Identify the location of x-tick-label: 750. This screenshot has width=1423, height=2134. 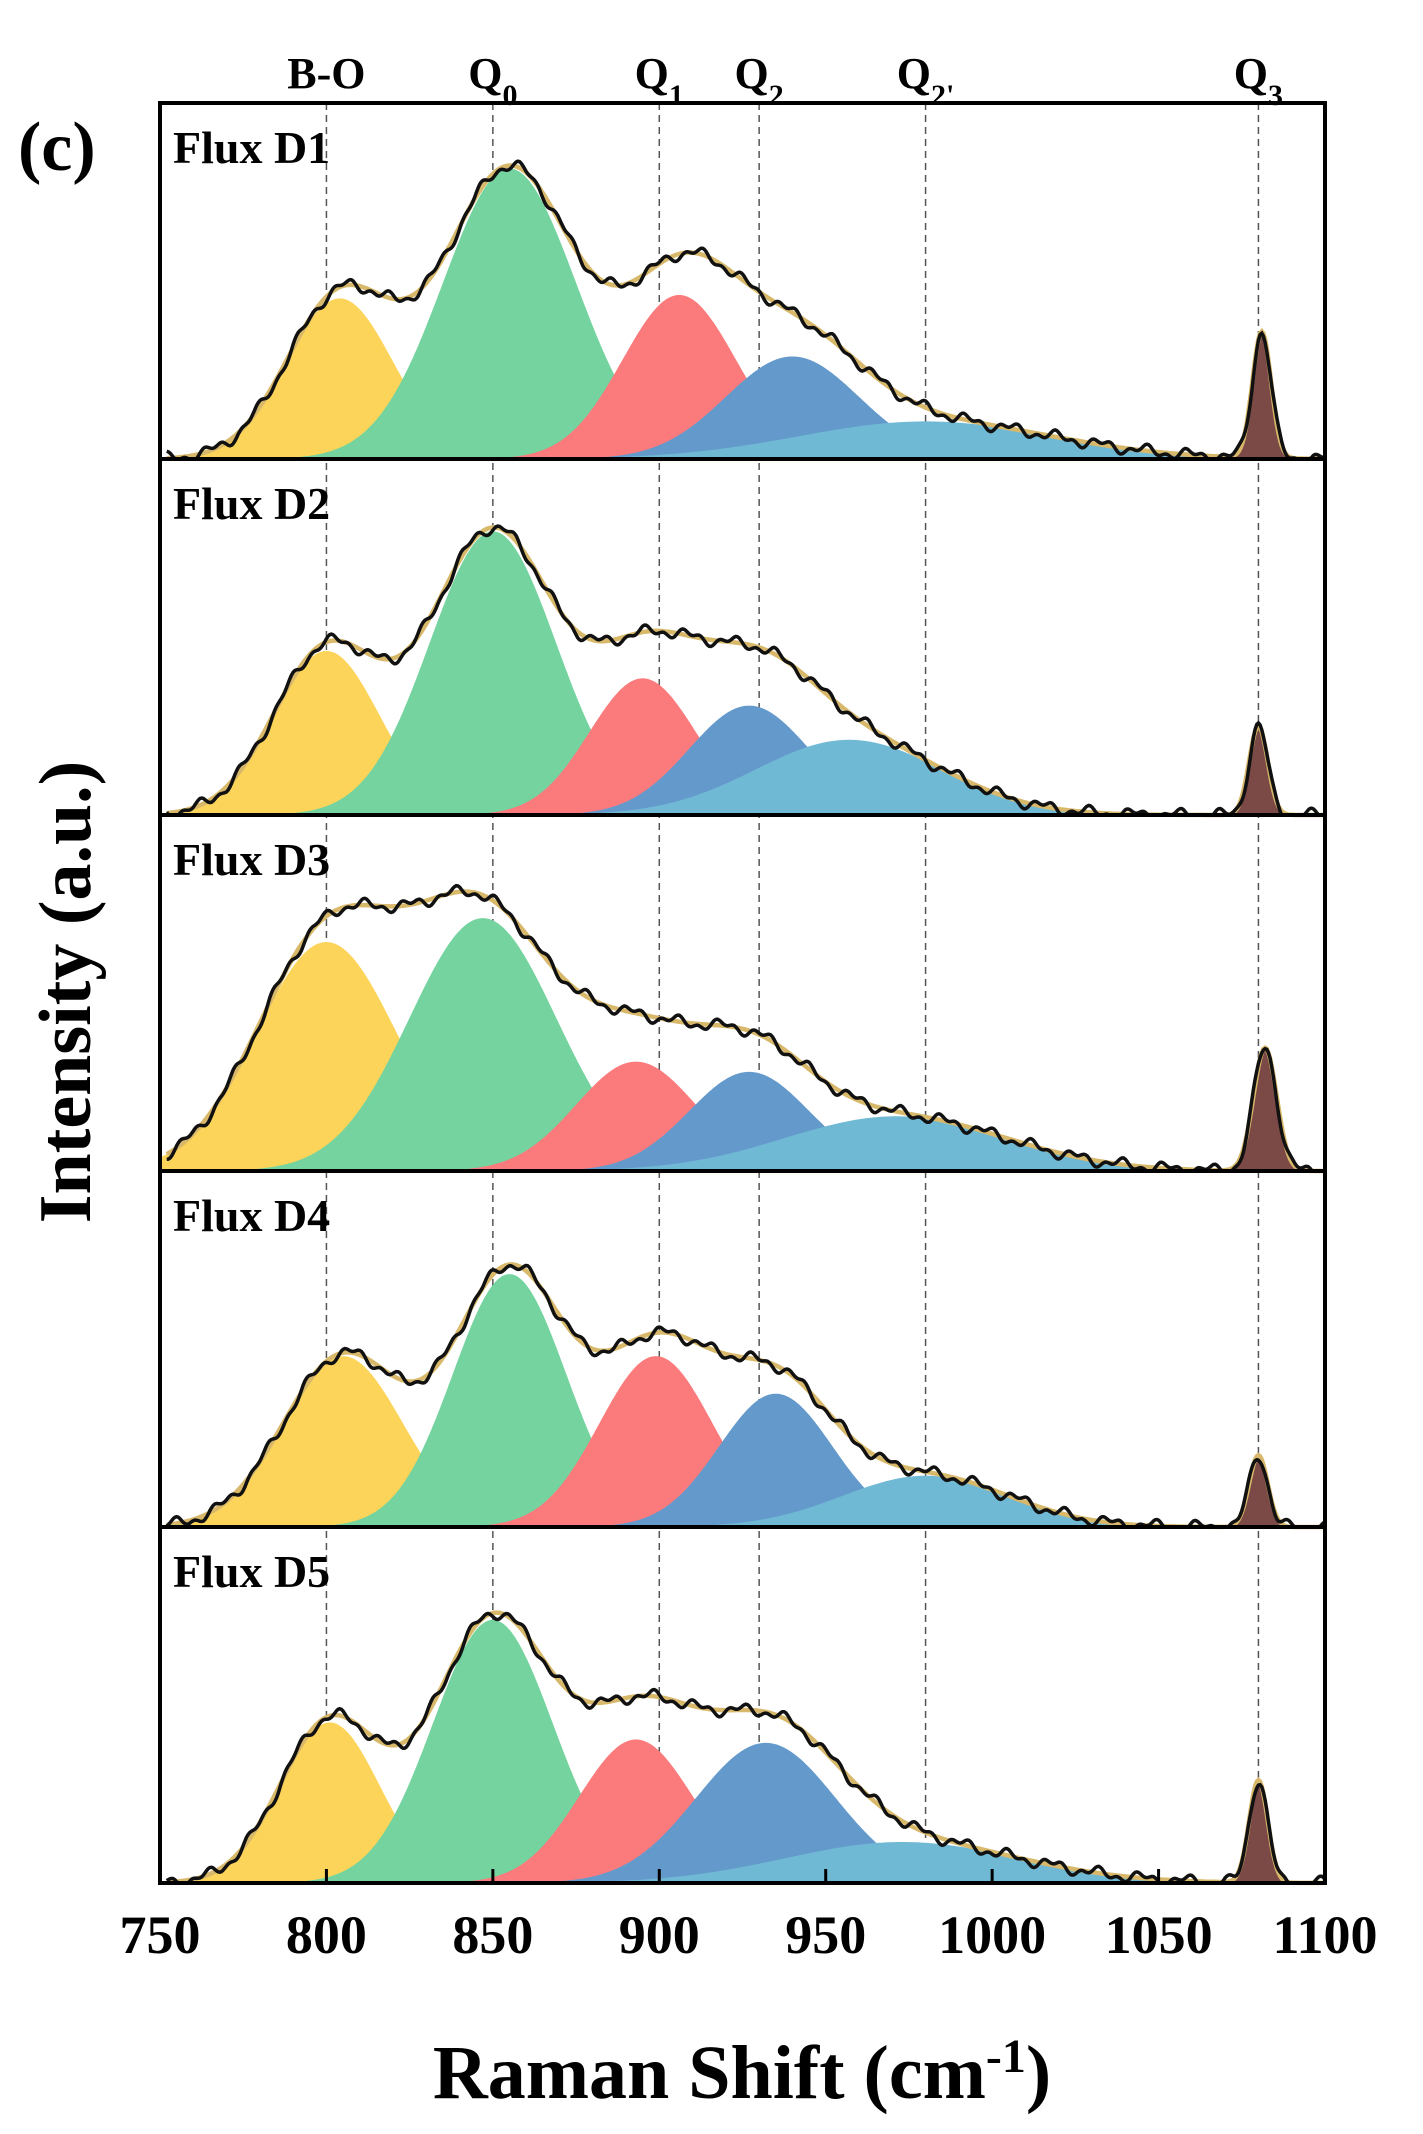
(160, 1935).